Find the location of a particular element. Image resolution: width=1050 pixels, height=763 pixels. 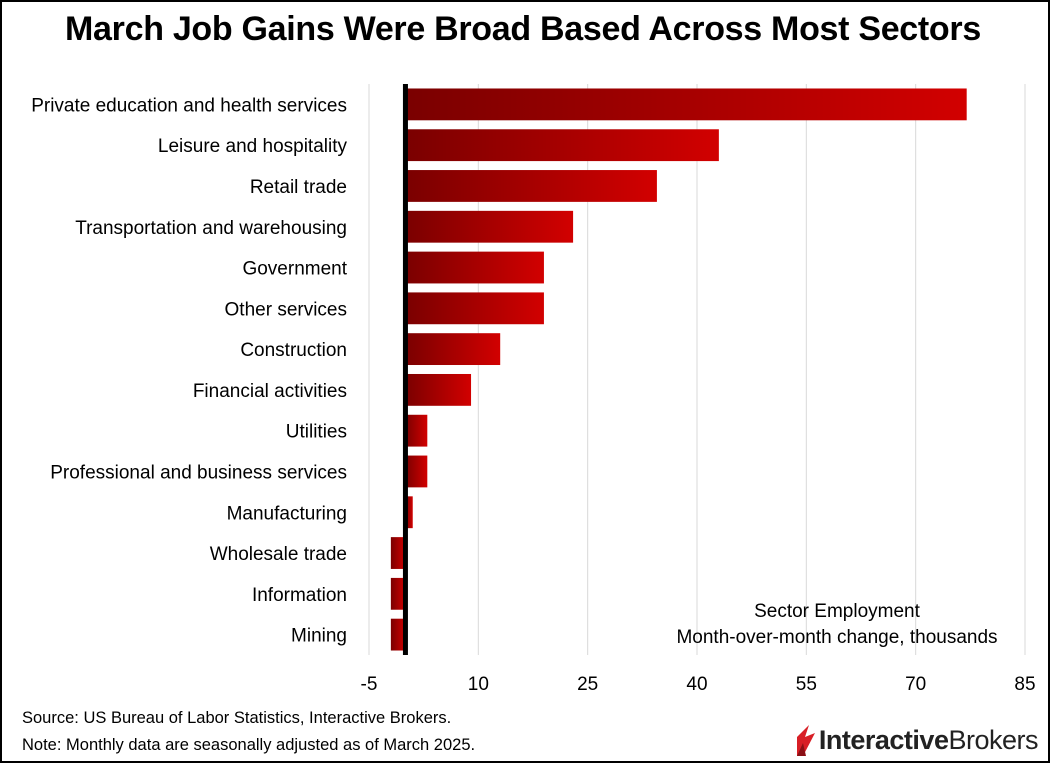

category-label: Leisure and hospitality is located at coordinates (253, 146).